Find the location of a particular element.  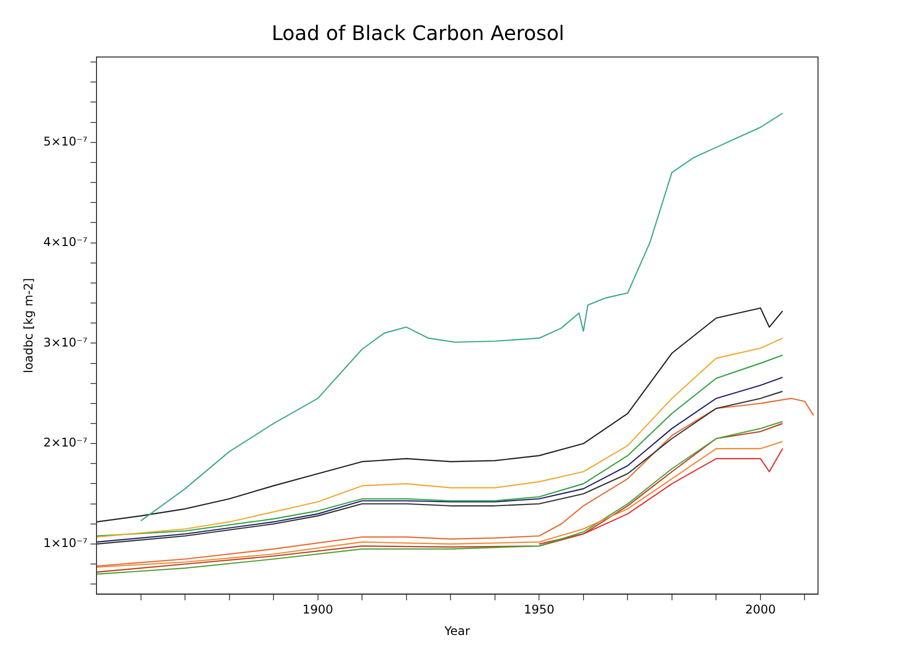

y-tick-label: 3×10⁻⁷ is located at coordinates (65, 342).